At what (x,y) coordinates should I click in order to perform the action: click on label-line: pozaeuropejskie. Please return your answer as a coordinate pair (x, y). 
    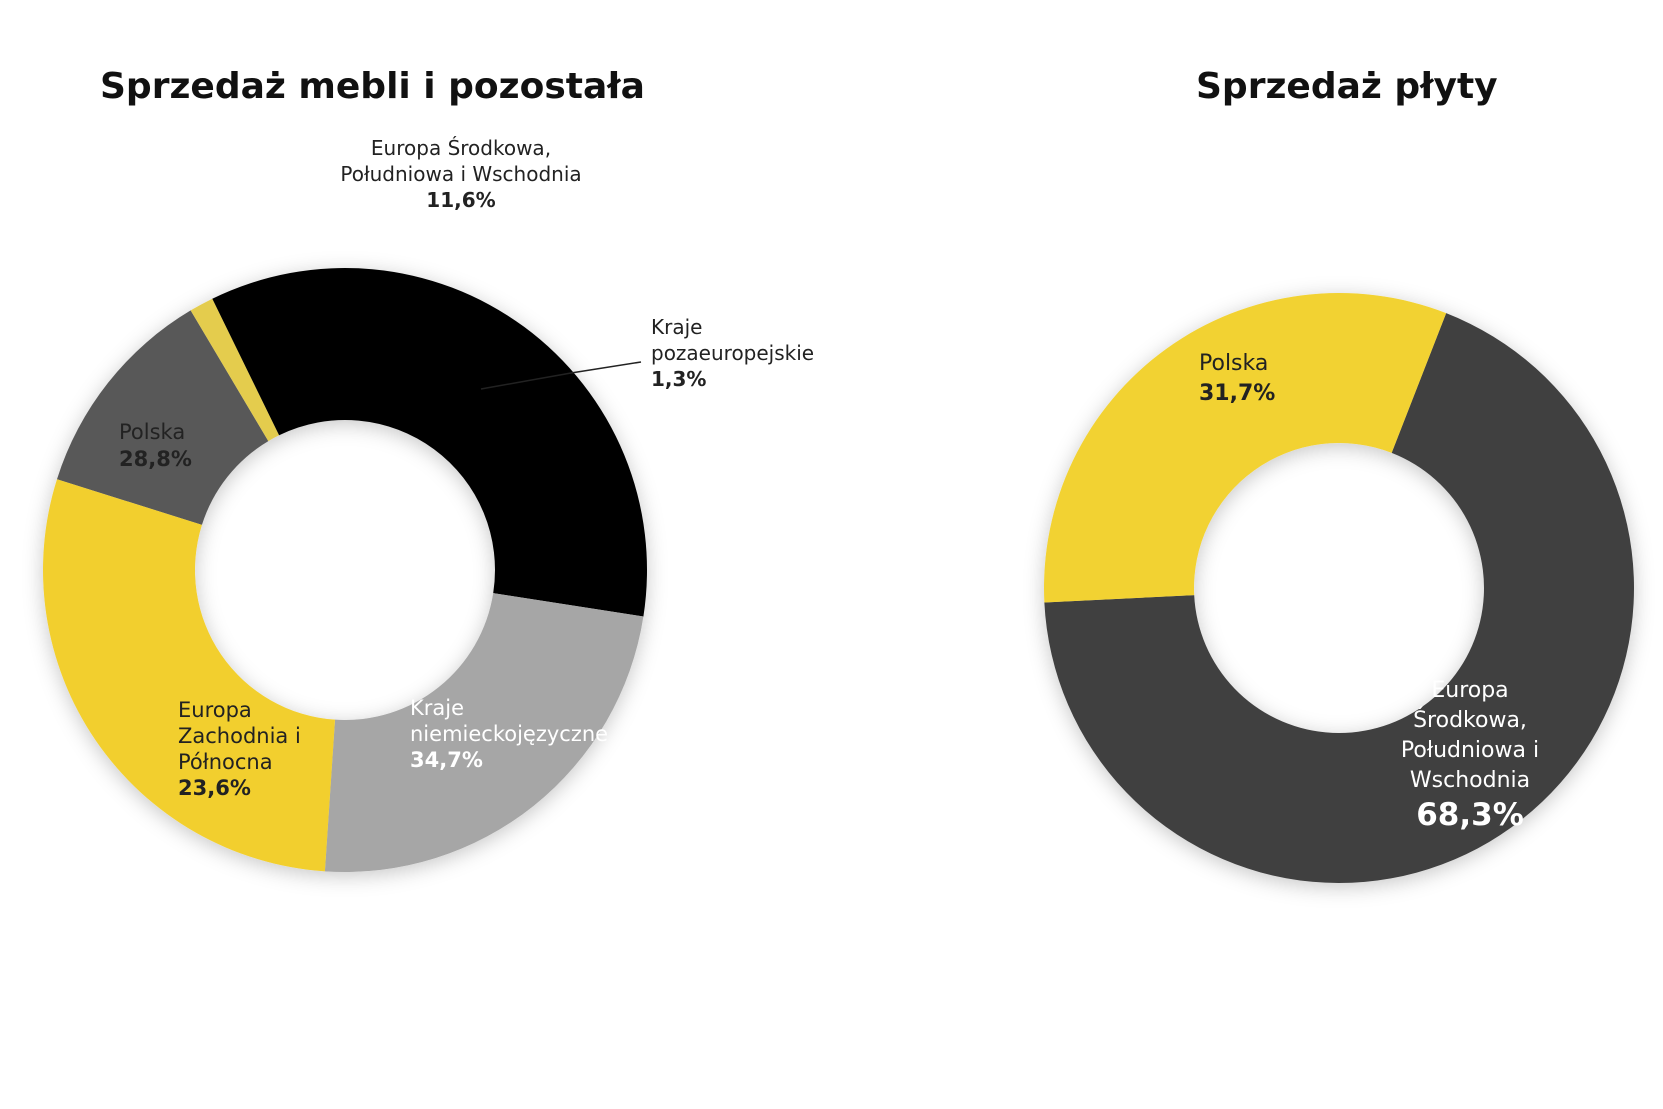
    Looking at the image, I should click on (732, 353).